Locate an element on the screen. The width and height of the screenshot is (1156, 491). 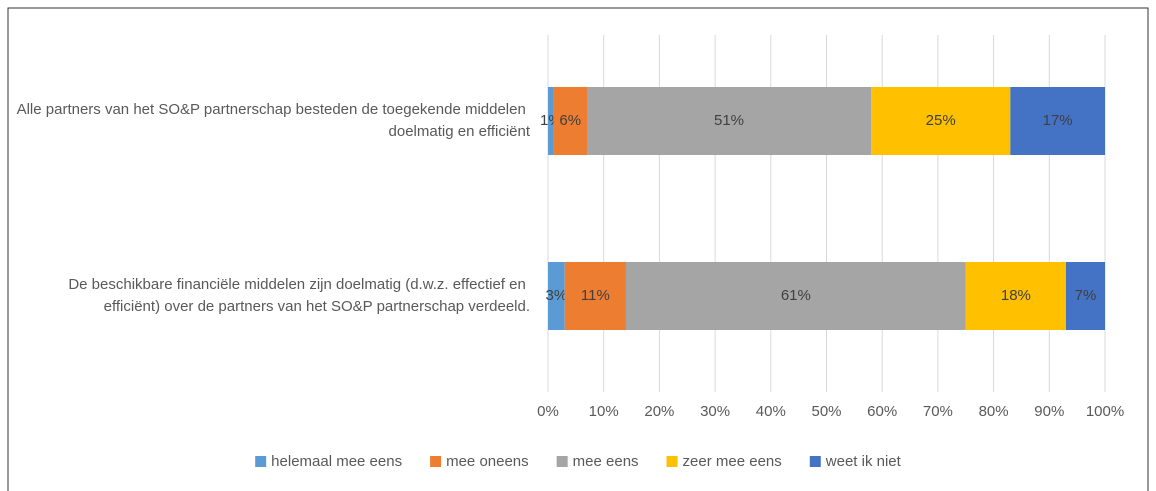
x-tick-label: 60% is located at coordinates (882, 411).